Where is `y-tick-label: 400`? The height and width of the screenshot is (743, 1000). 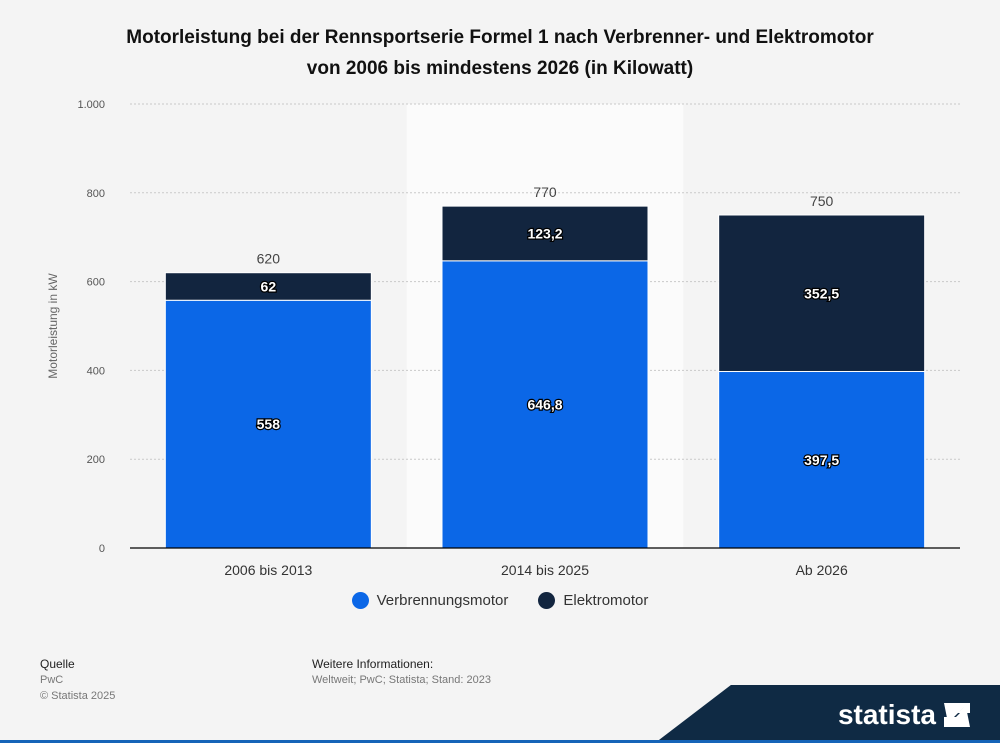 y-tick-label: 400 is located at coordinates (96, 371).